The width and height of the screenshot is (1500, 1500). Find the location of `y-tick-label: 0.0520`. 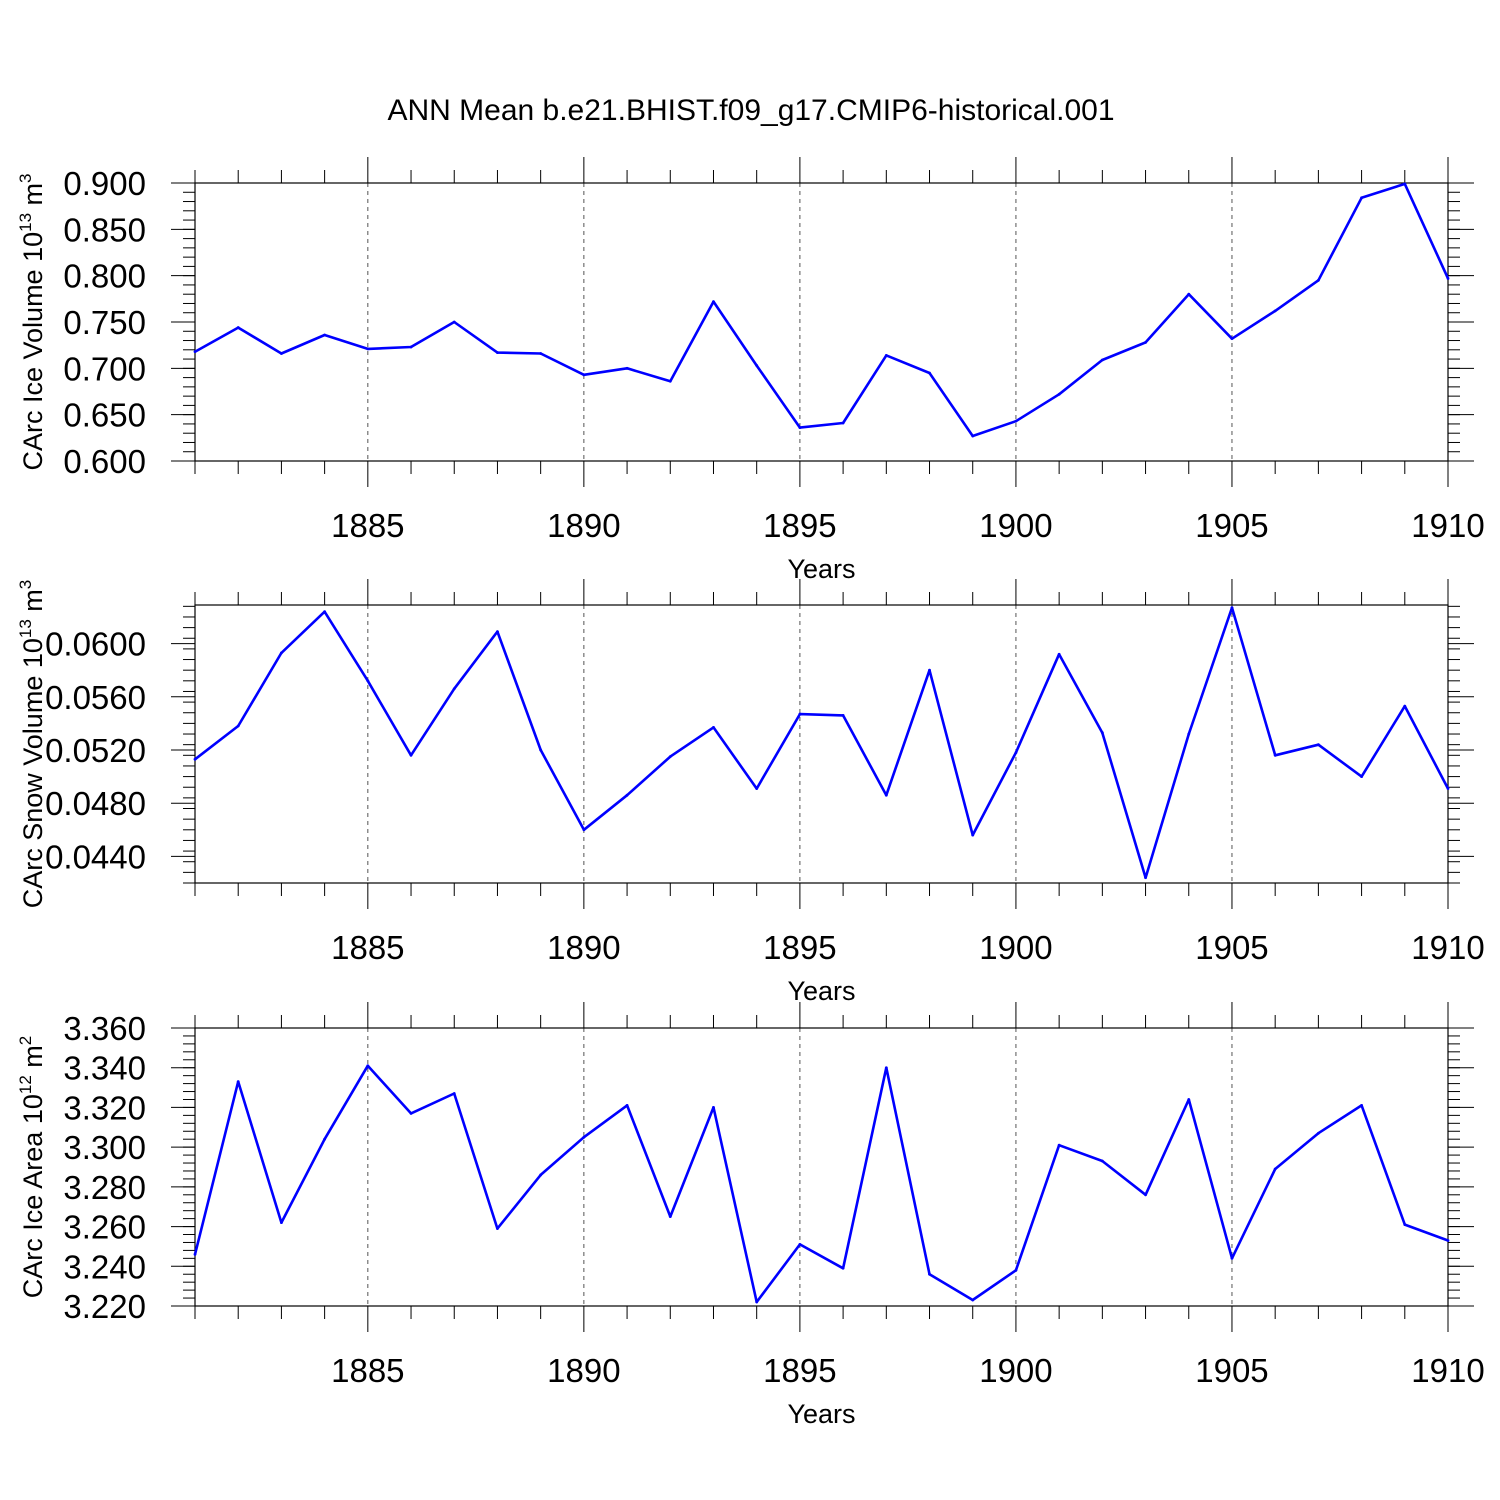

y-tick-label: 0.0520 is located at coordinates (95, 750).